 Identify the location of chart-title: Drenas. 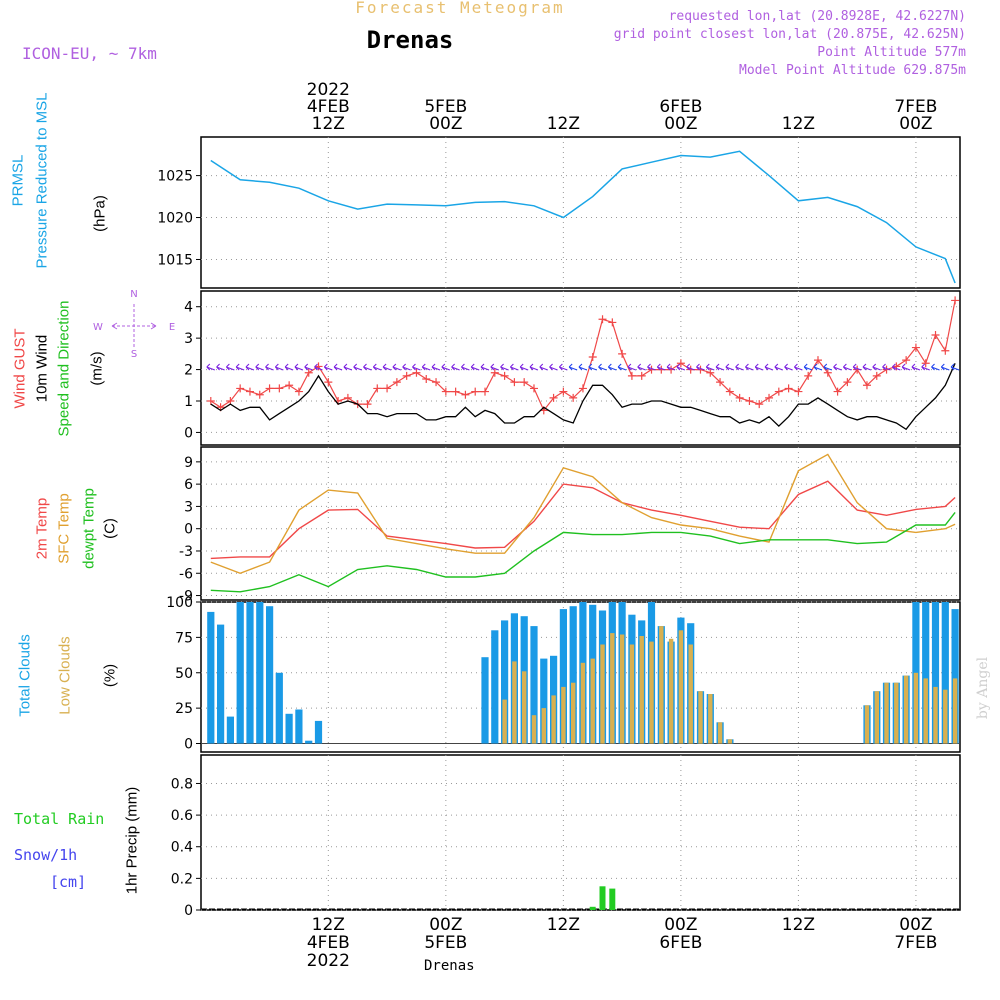
(410, 40).